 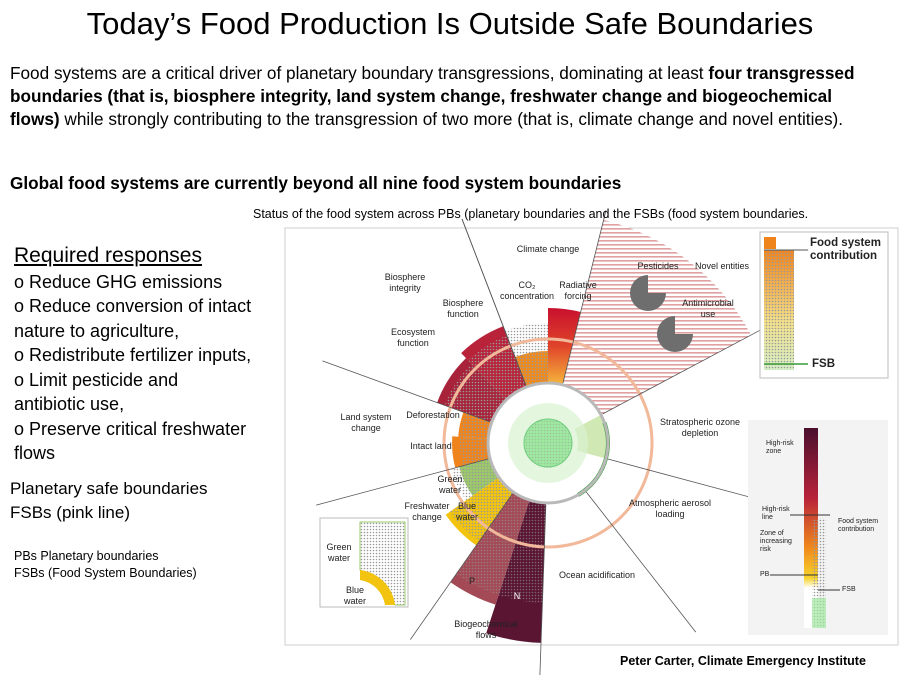 What do you see at coordinates (578, 290) in the screenshot?
I see `sector-label: Radiative forcing` at bounding box center [578, 290].